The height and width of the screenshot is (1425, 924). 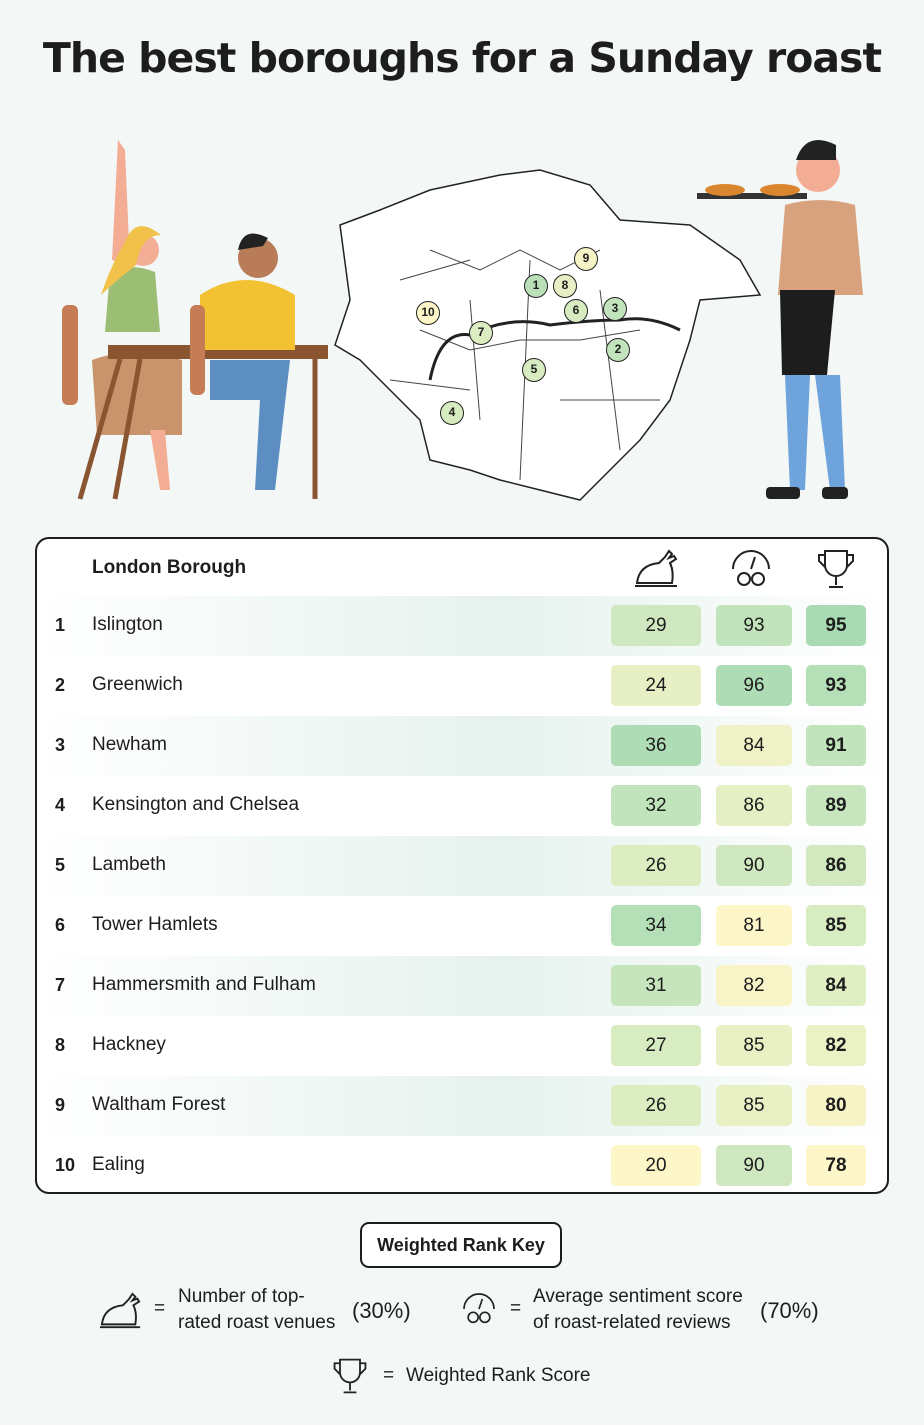 What do you see at coordinates (462, 986) in the screenshot?
I see `table-row: 7 Hammersmith and Fulham 31 82 84` at bounding box center [462, 986].